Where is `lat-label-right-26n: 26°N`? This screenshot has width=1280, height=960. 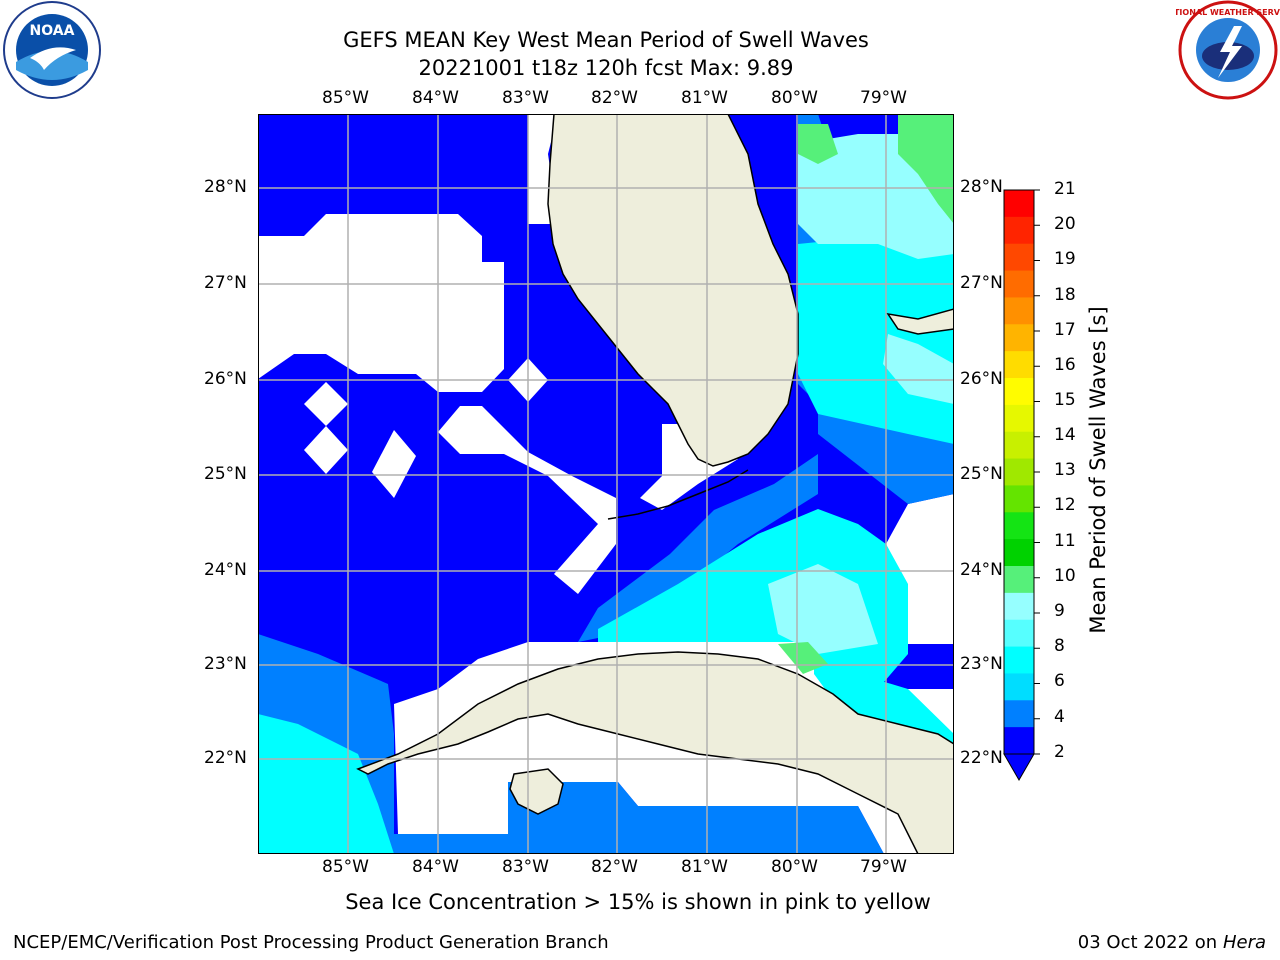
lat-label-right-26n: 26°N is located at coordinates (981, 379).